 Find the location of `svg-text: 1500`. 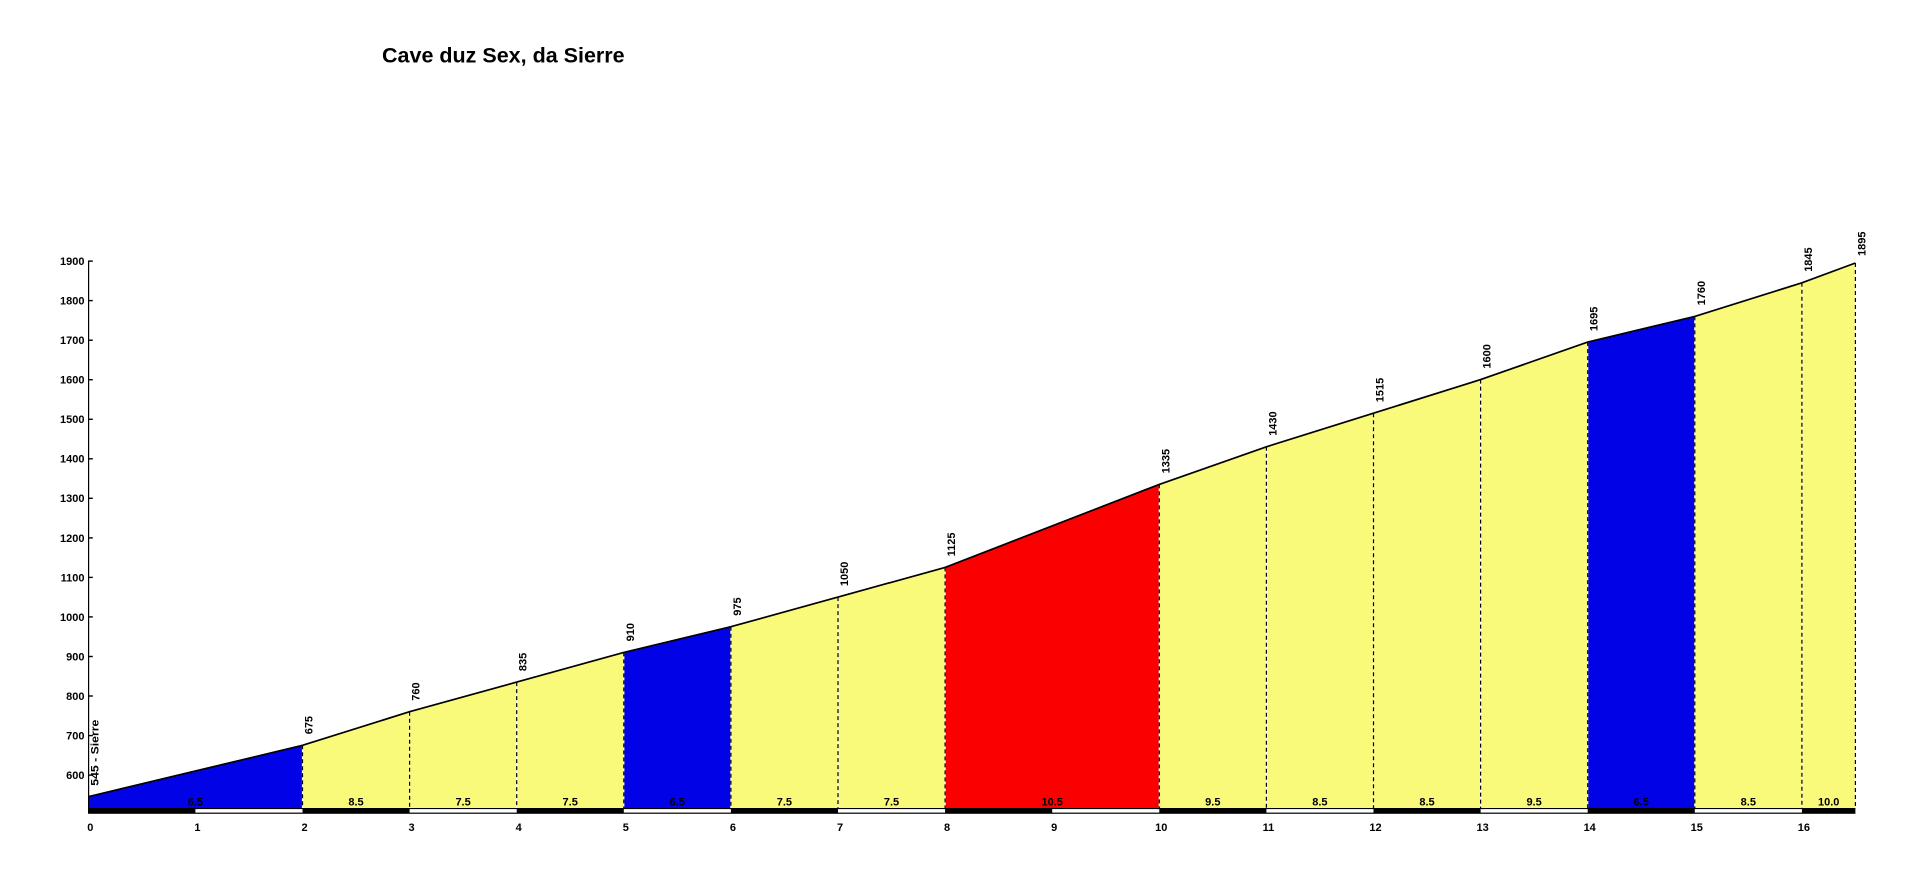

svg-text: 1500 is located at coordinates (72, 420).